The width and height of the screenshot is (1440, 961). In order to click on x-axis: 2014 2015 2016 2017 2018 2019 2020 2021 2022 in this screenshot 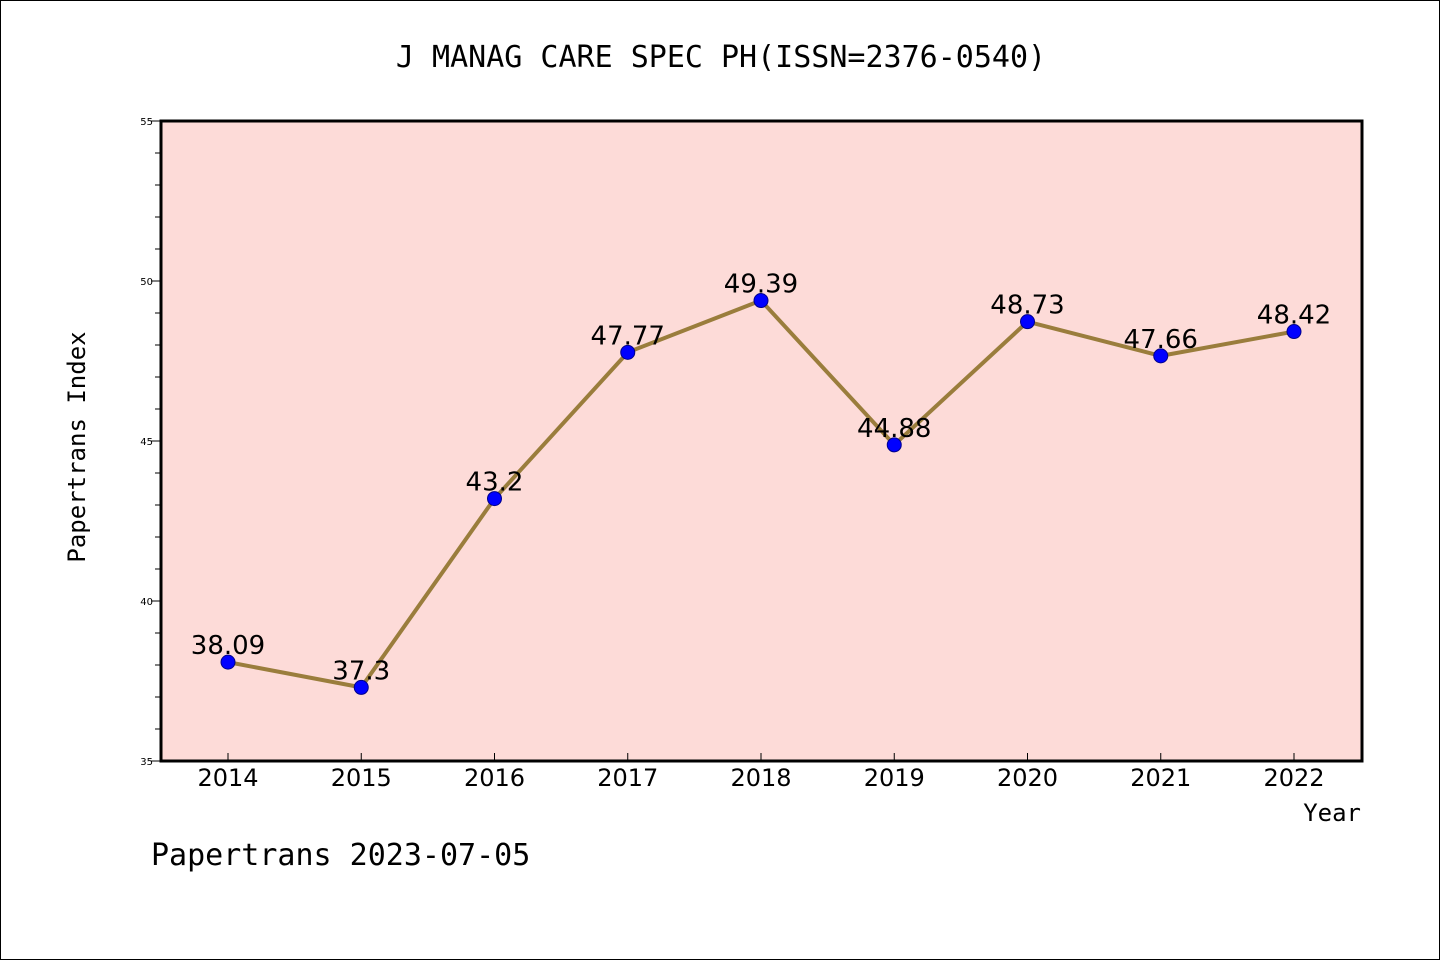, I will do `click(761, 772)`.